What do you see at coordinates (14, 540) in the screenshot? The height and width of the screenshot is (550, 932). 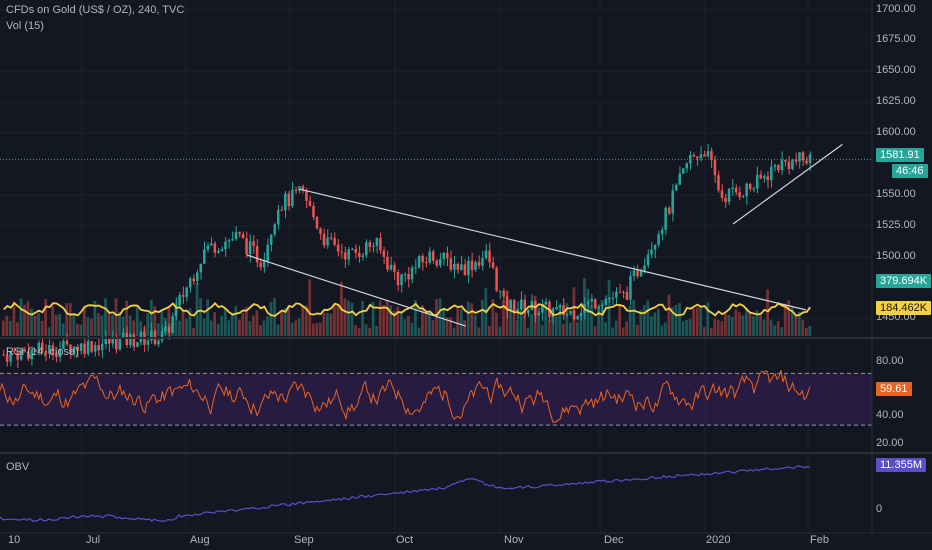 I see `time-tick-label: 10` at bounding box center [14, 540].